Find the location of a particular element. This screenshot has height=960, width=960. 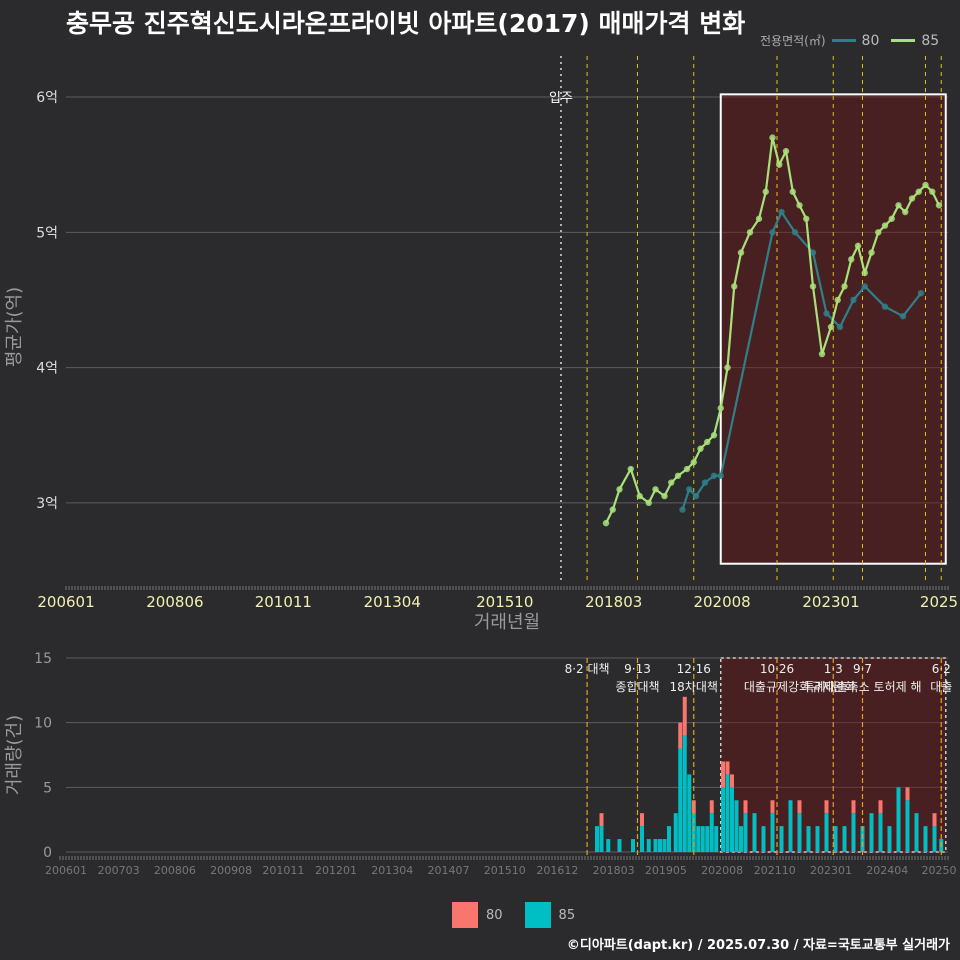

policy-label-name: 18차대책 is located at coordinates (694, 686).